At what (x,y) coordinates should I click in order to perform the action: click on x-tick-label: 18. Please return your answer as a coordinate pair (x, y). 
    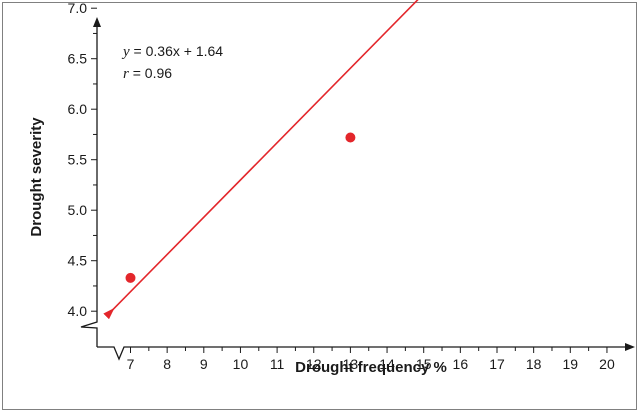
    Looking at the image, I should click on (534, 364).